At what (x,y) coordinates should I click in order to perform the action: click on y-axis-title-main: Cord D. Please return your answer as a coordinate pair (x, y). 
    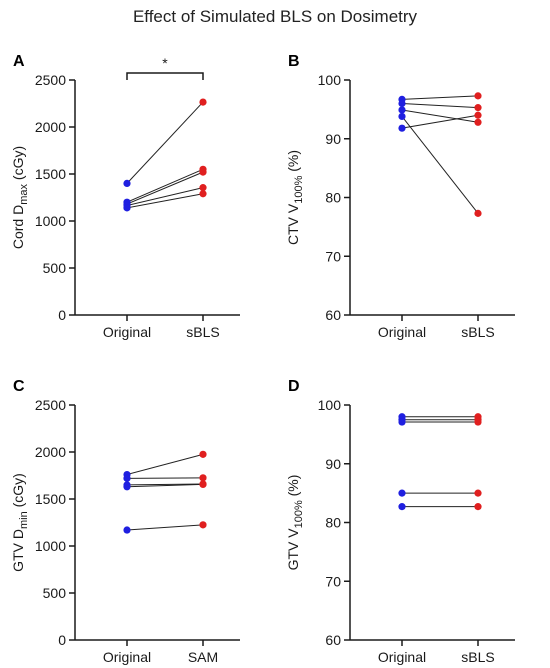
    Looking at the image, I should click on (18, 227).